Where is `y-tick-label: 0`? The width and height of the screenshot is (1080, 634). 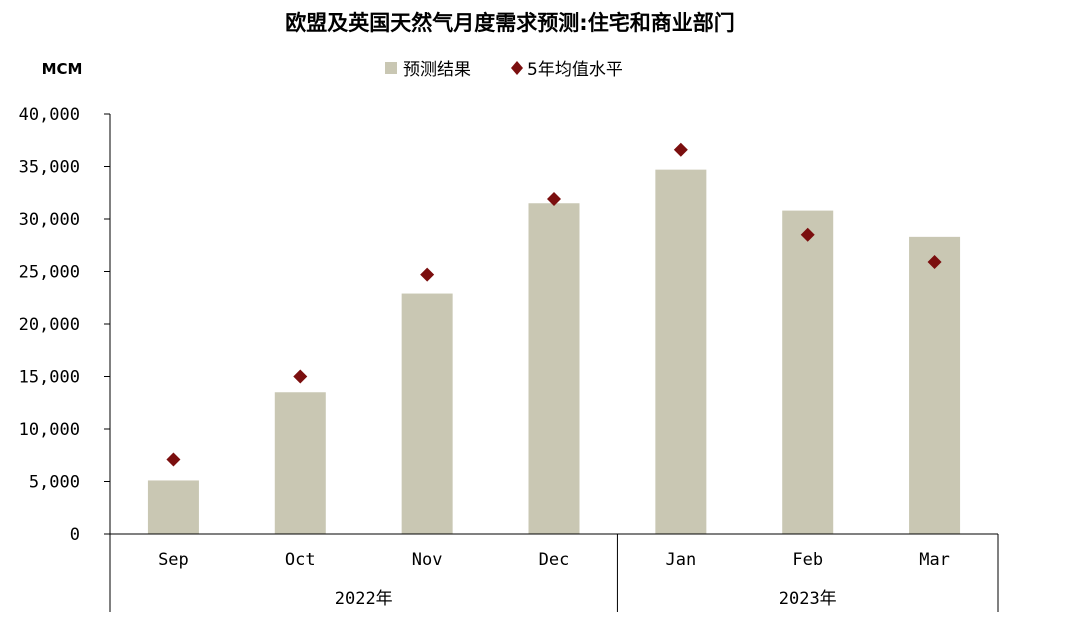
y-tick-label: 0 is located at coordinates (75, 535).